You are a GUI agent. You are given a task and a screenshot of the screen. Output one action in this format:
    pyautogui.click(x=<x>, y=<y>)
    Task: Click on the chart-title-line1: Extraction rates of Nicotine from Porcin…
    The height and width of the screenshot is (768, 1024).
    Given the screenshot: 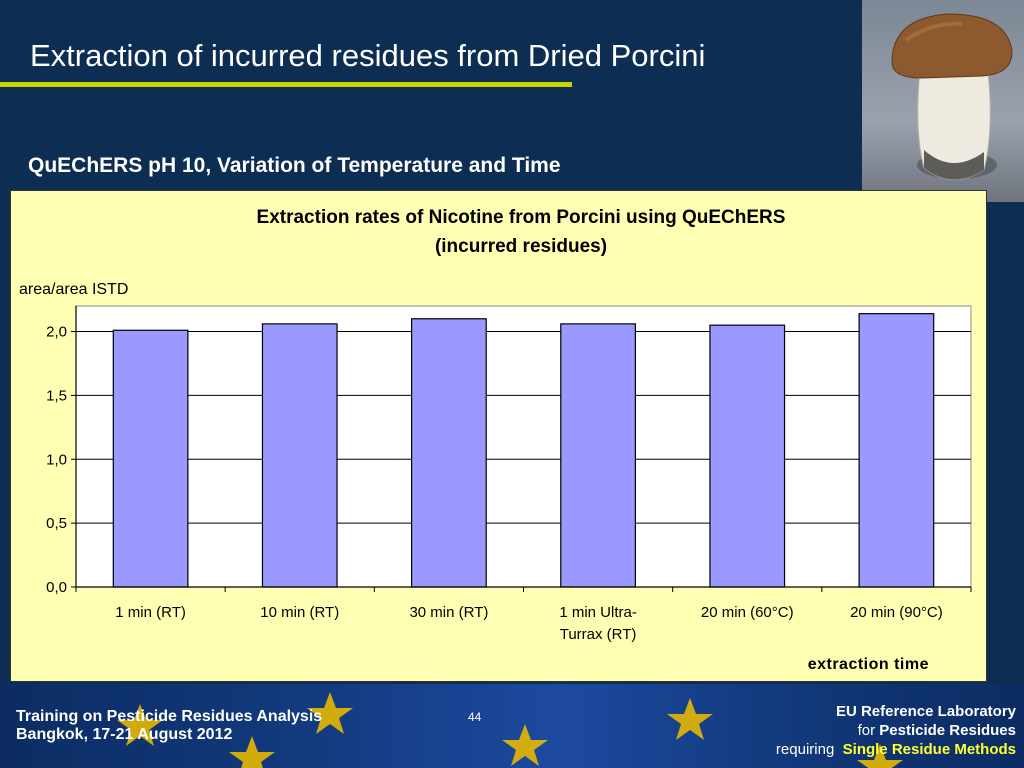 What is the action you would take?
    pyautogui.click(x=521, y=217)
    